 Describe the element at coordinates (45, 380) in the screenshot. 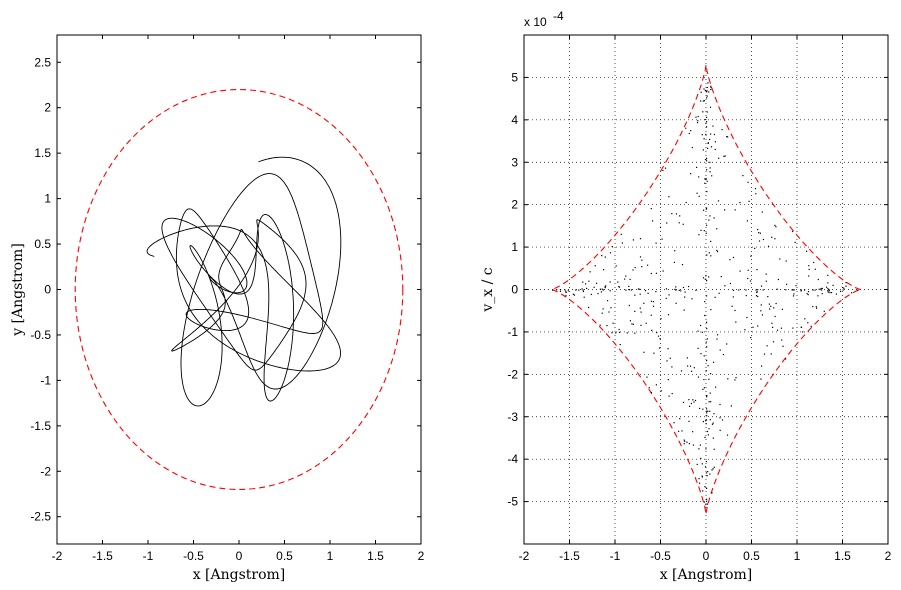

I see `y-tick-label: -1` at that location.